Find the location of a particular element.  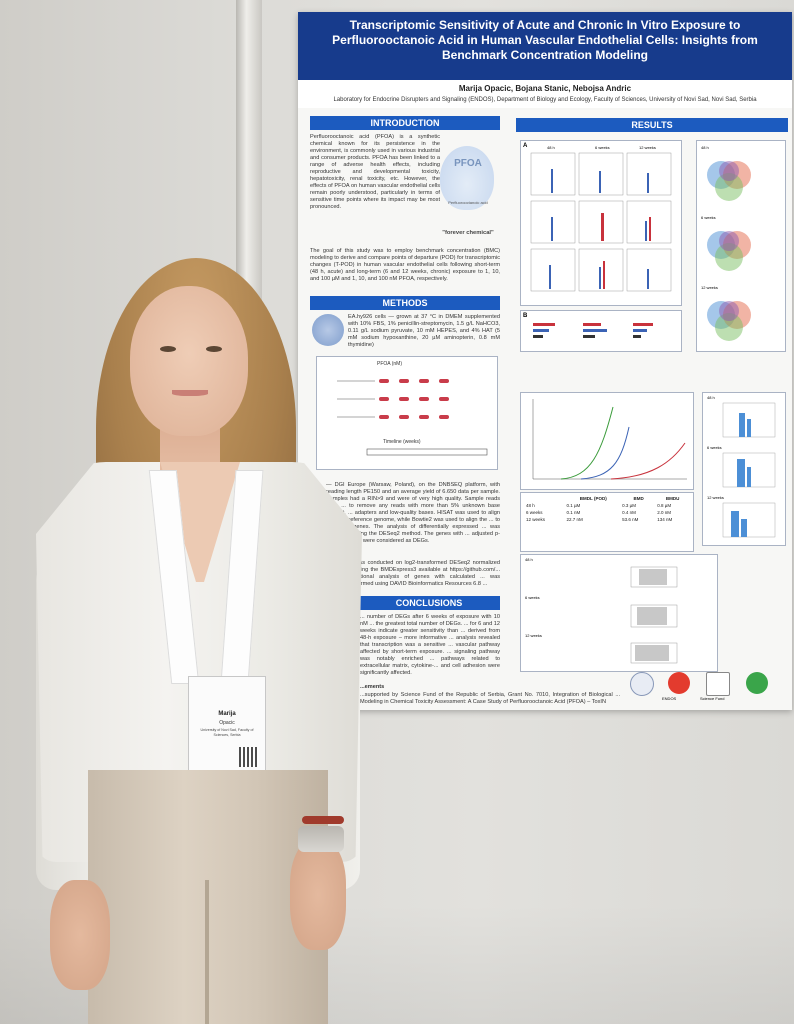

section-conclusions: CONCLUSIONS is located at coordinates (429, 603).